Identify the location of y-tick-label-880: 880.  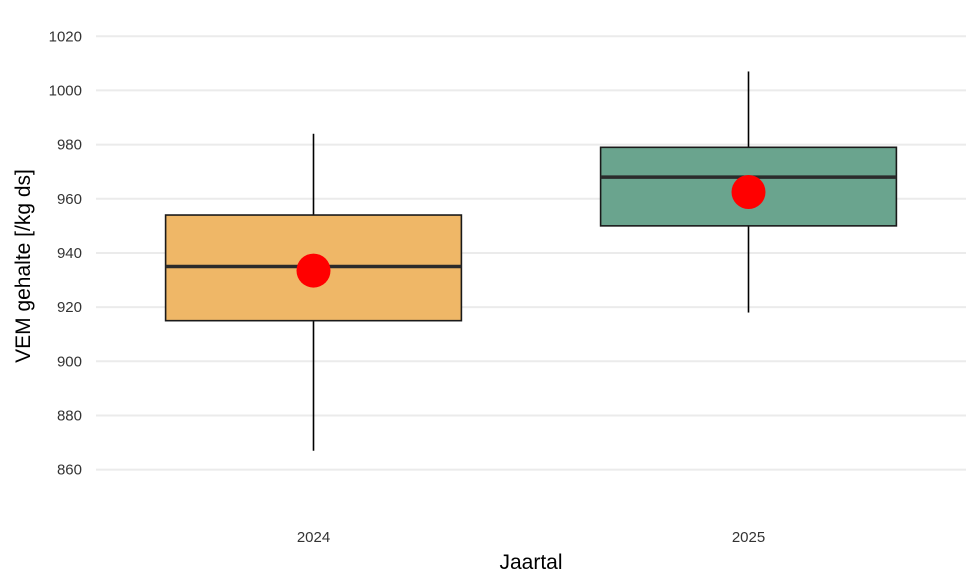
(69, 415).